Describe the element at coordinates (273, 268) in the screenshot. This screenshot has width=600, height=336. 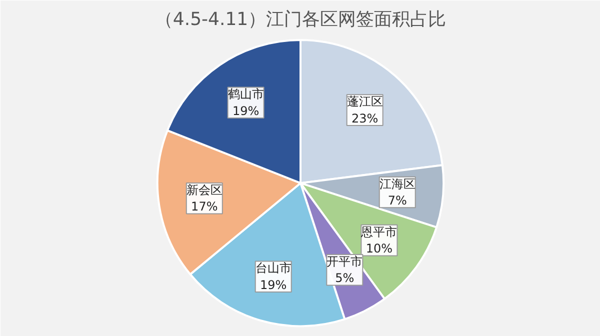
I see `slice-label: 台山市` at that location.